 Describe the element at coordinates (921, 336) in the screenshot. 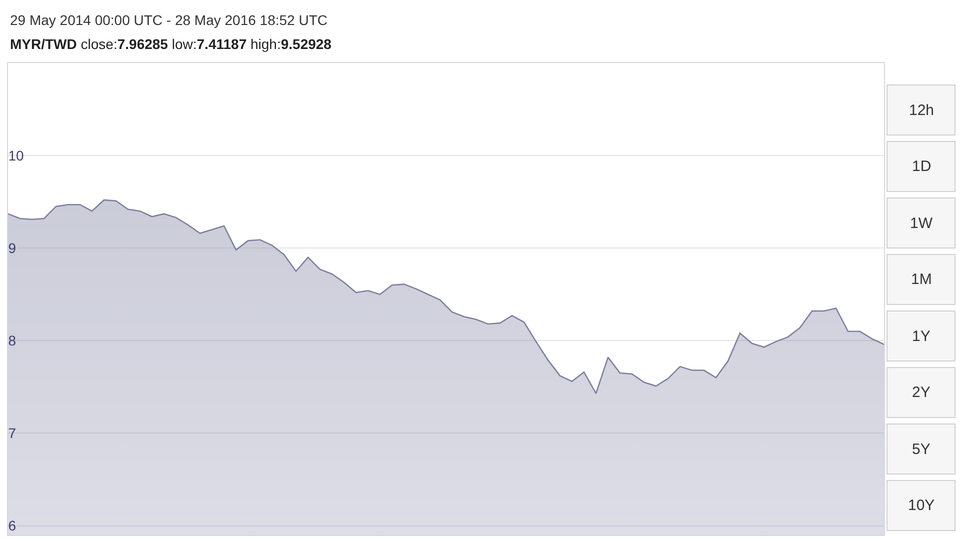

I see `text: 1Y` at that location.